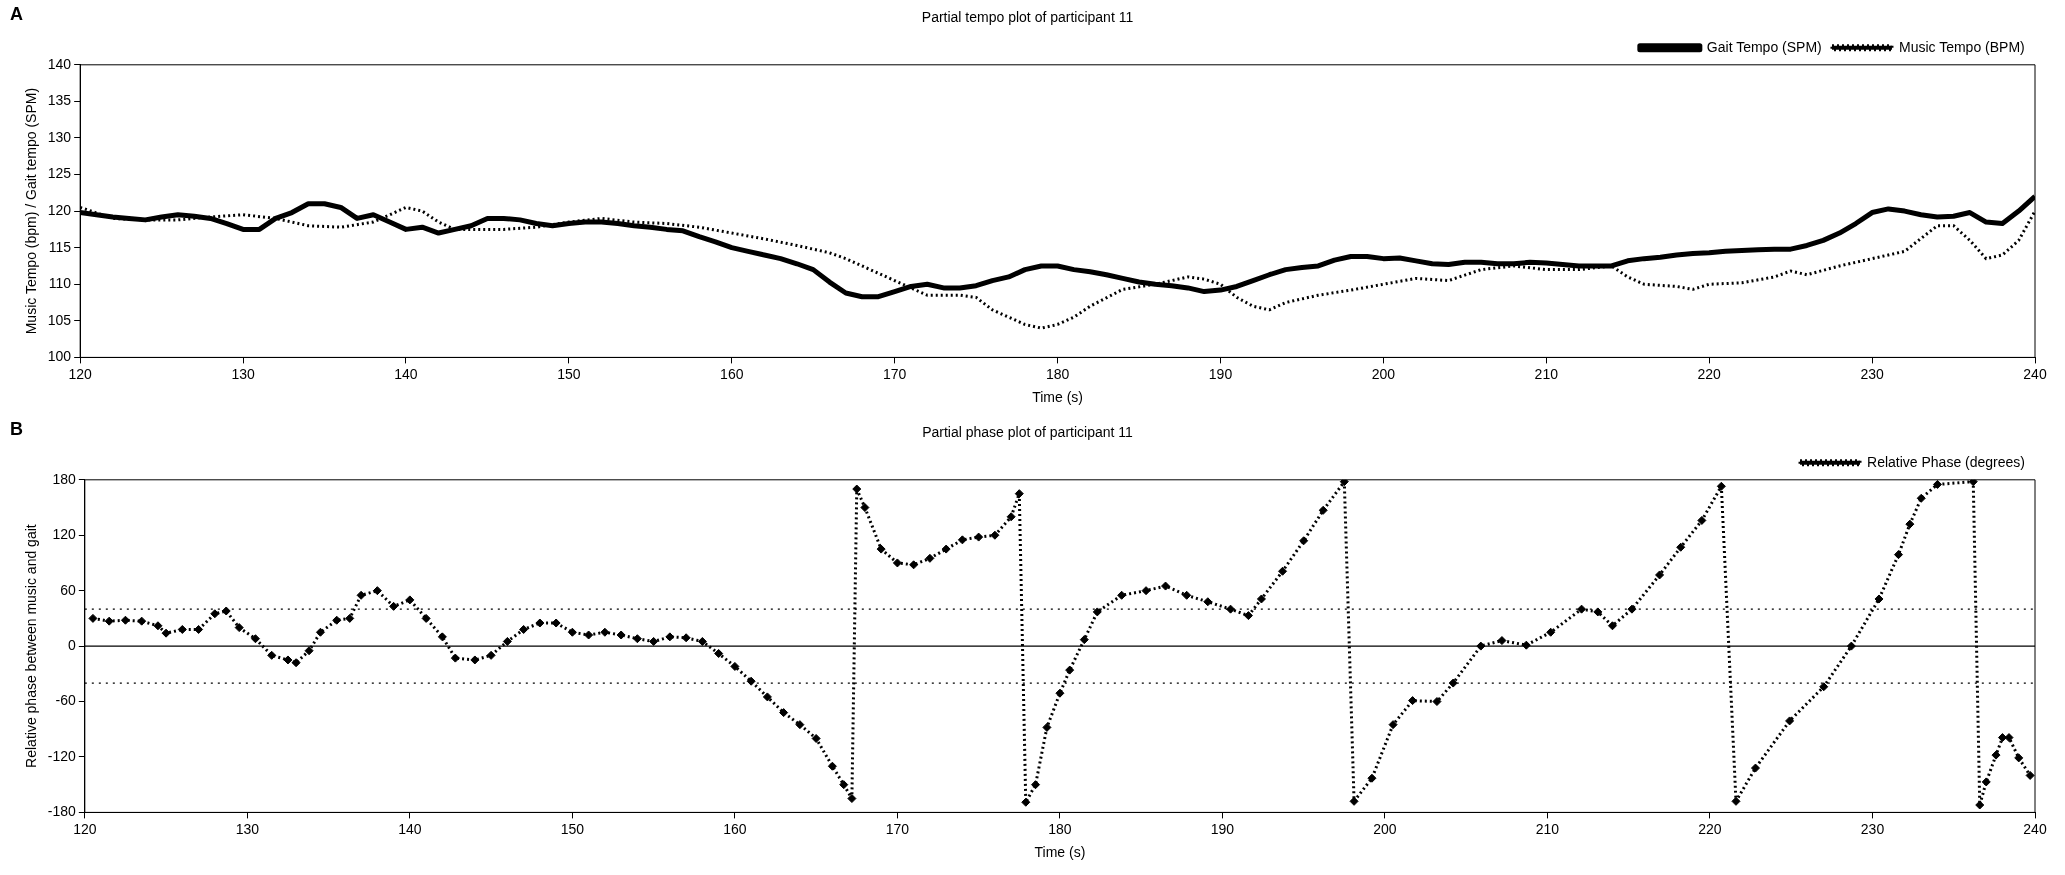  Describe the element at coordinates (59, 319) in the screenshot. I see `y-tick-label: 105` at that location.